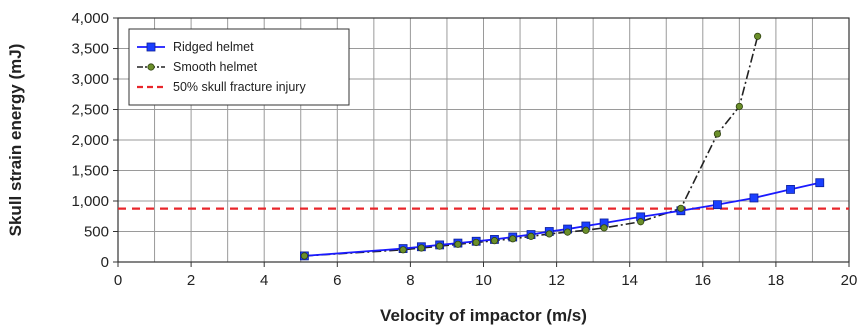 The height and width of the screenshot is (334, 862). I want to click on y-tick-label: 1,000, so click(90, 201).